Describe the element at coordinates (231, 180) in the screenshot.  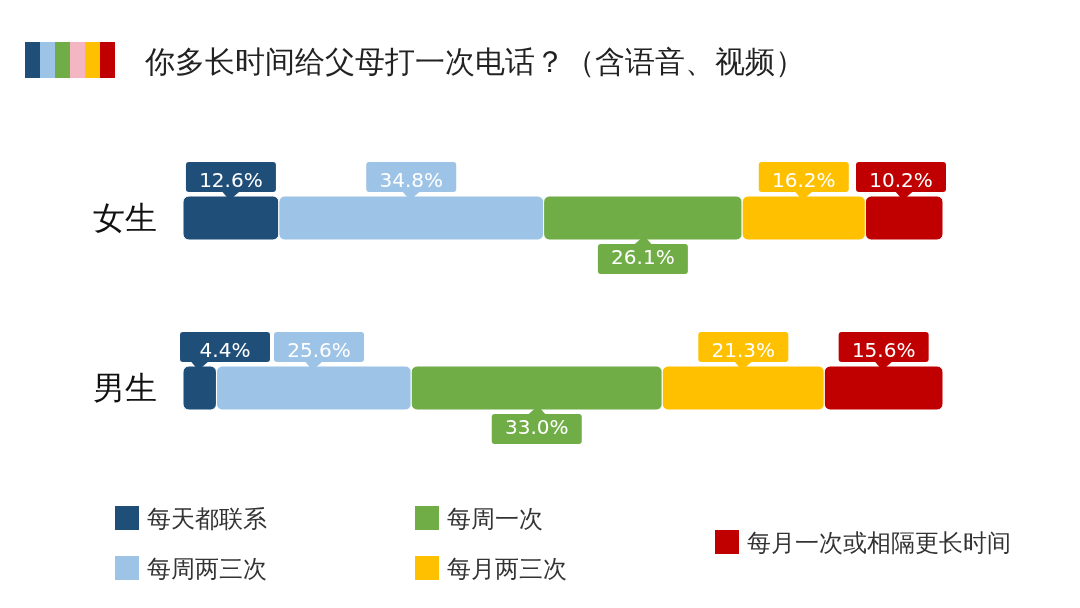
I see `data-label: 12.6%` at that location.